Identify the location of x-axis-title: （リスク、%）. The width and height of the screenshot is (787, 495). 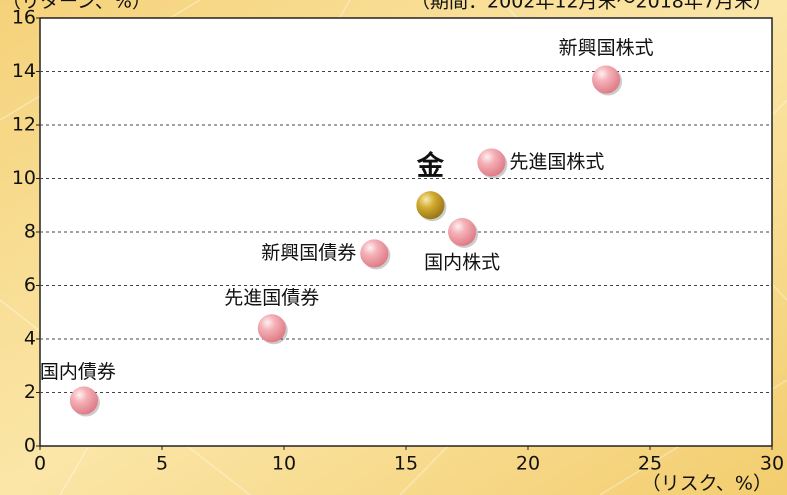
(707, 484).